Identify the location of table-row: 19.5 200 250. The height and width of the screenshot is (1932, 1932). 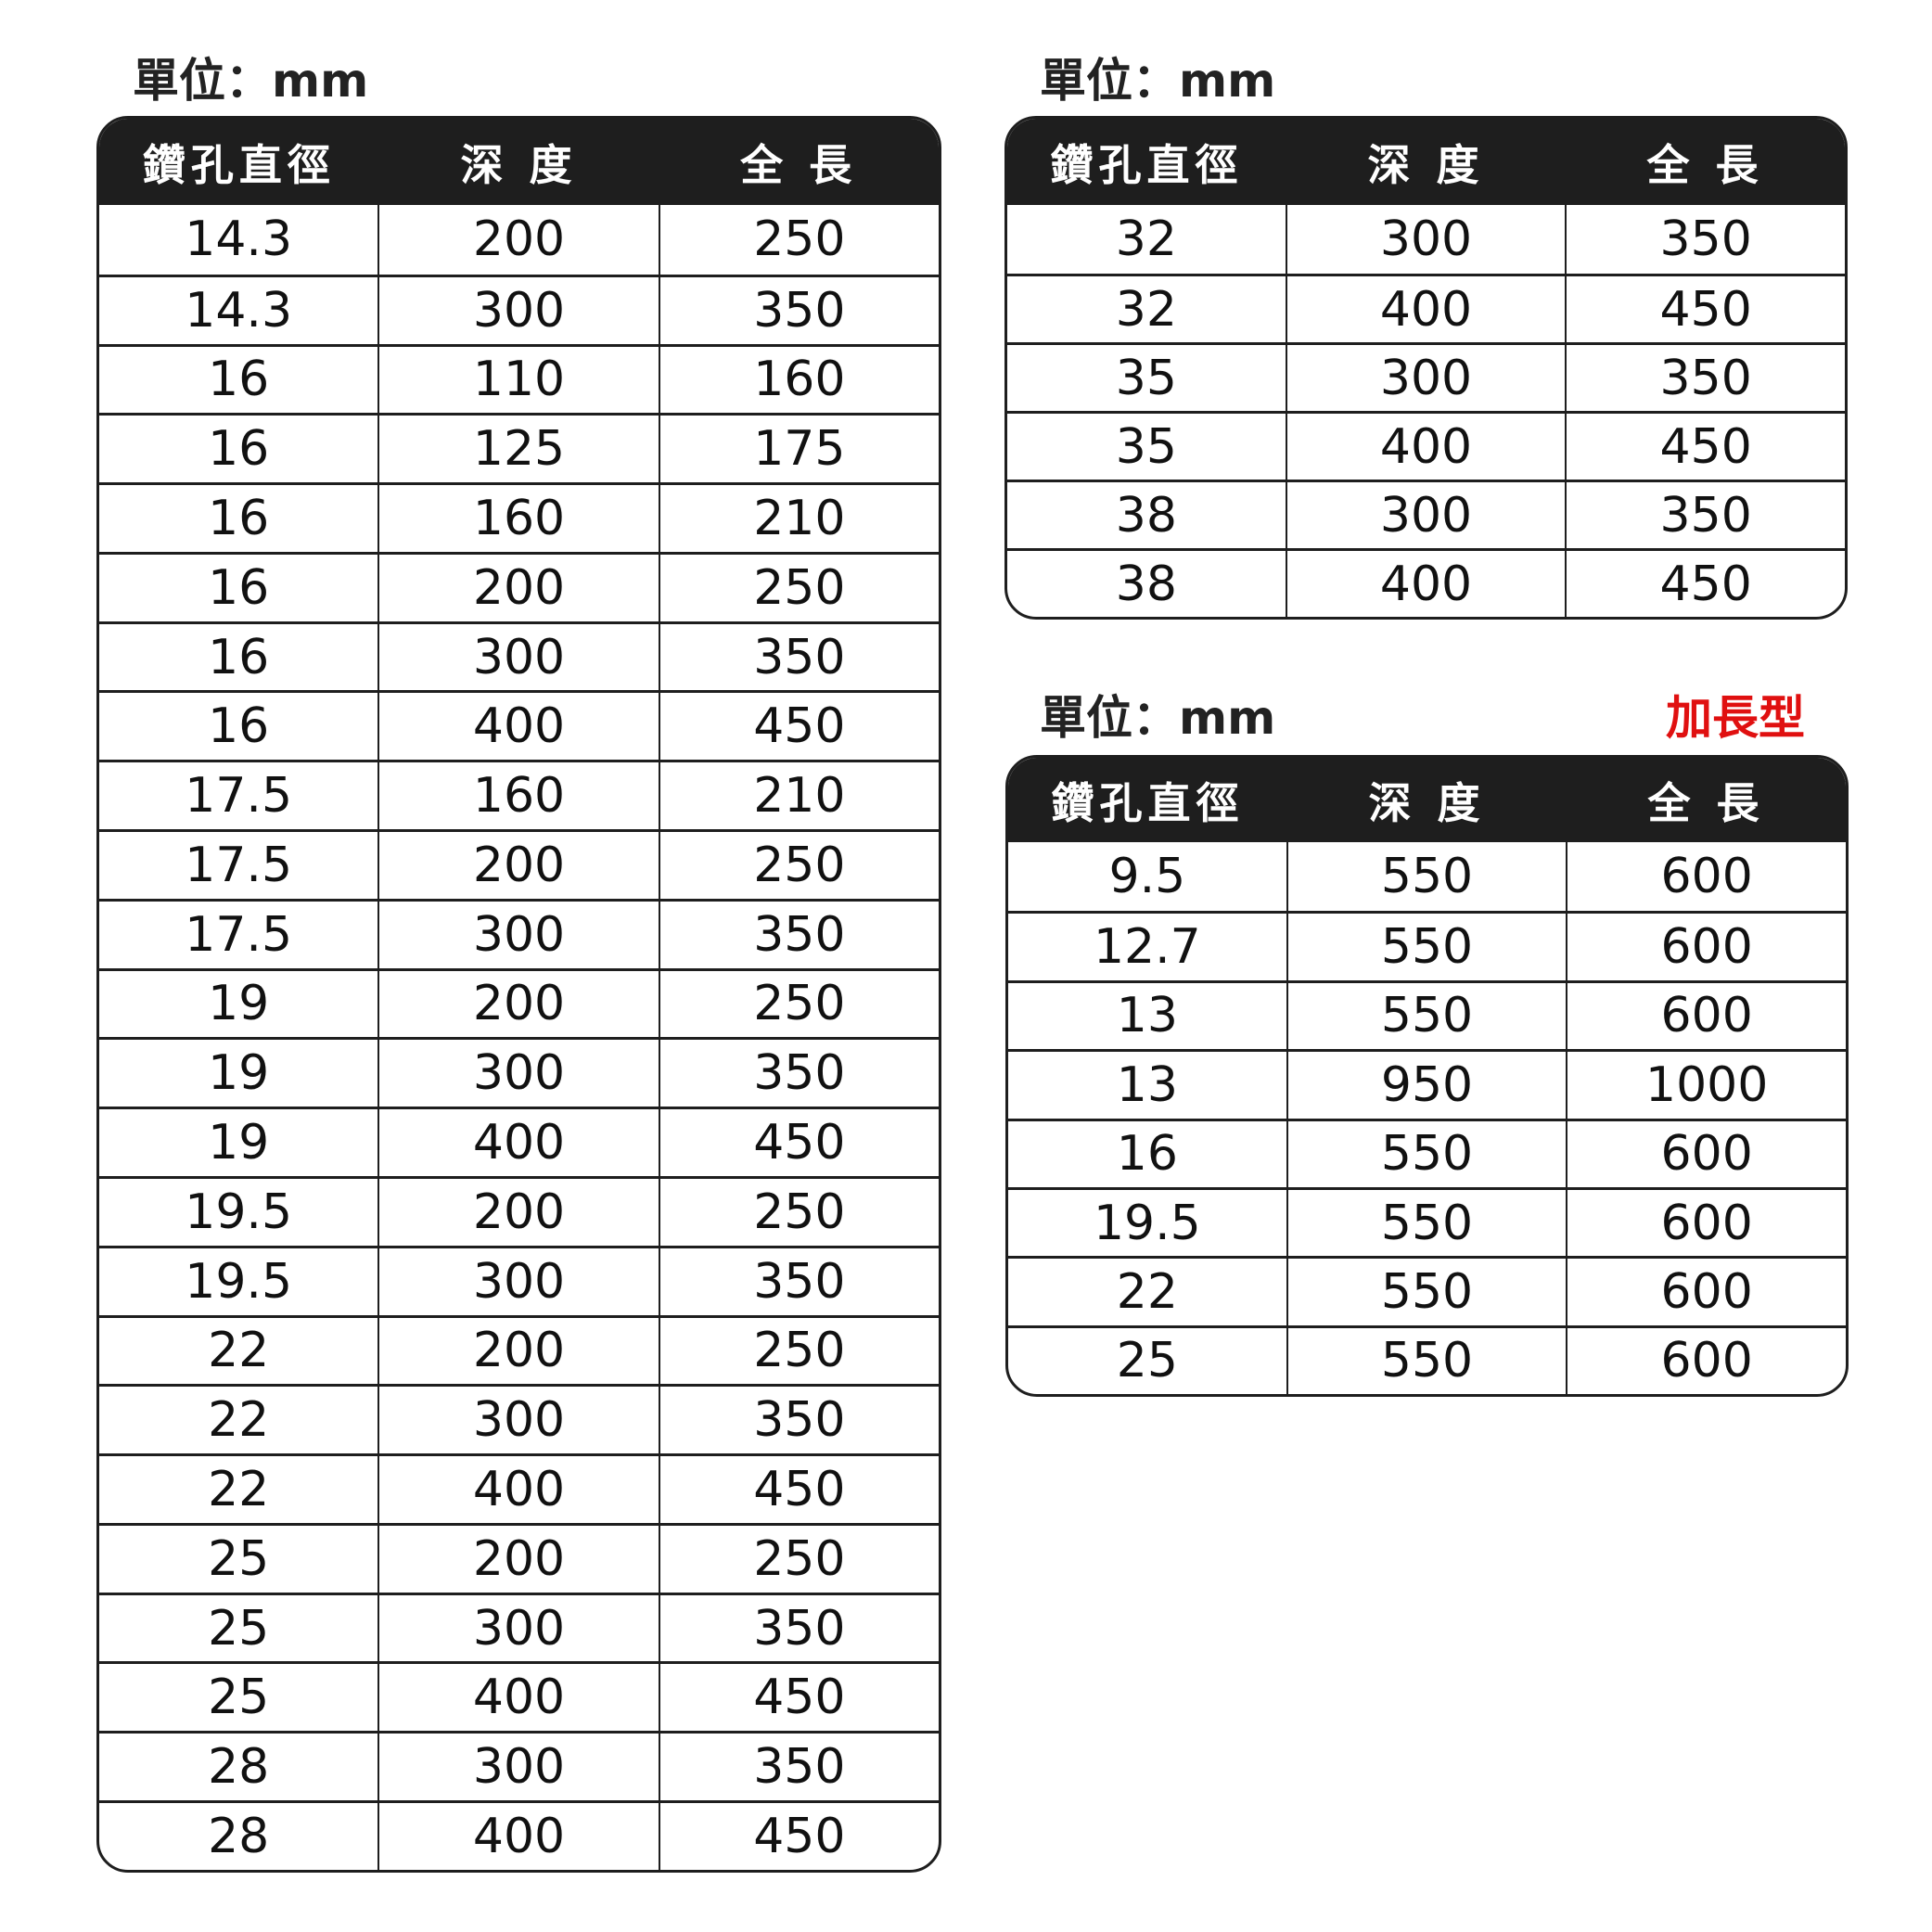
(519, 1210).